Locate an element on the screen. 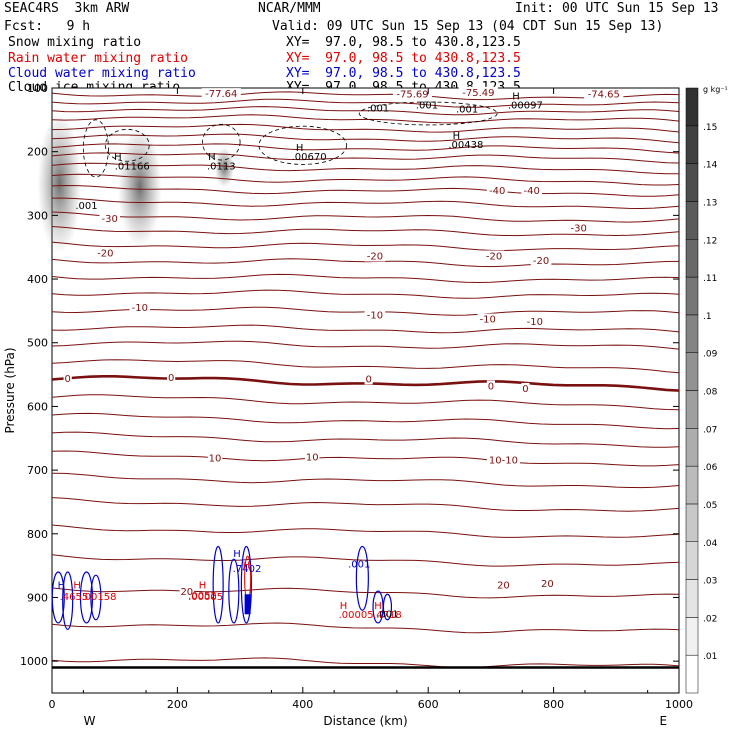 The image size is (740, 740). x-tick-label-1: 200 is located at coordinates (177, 704).